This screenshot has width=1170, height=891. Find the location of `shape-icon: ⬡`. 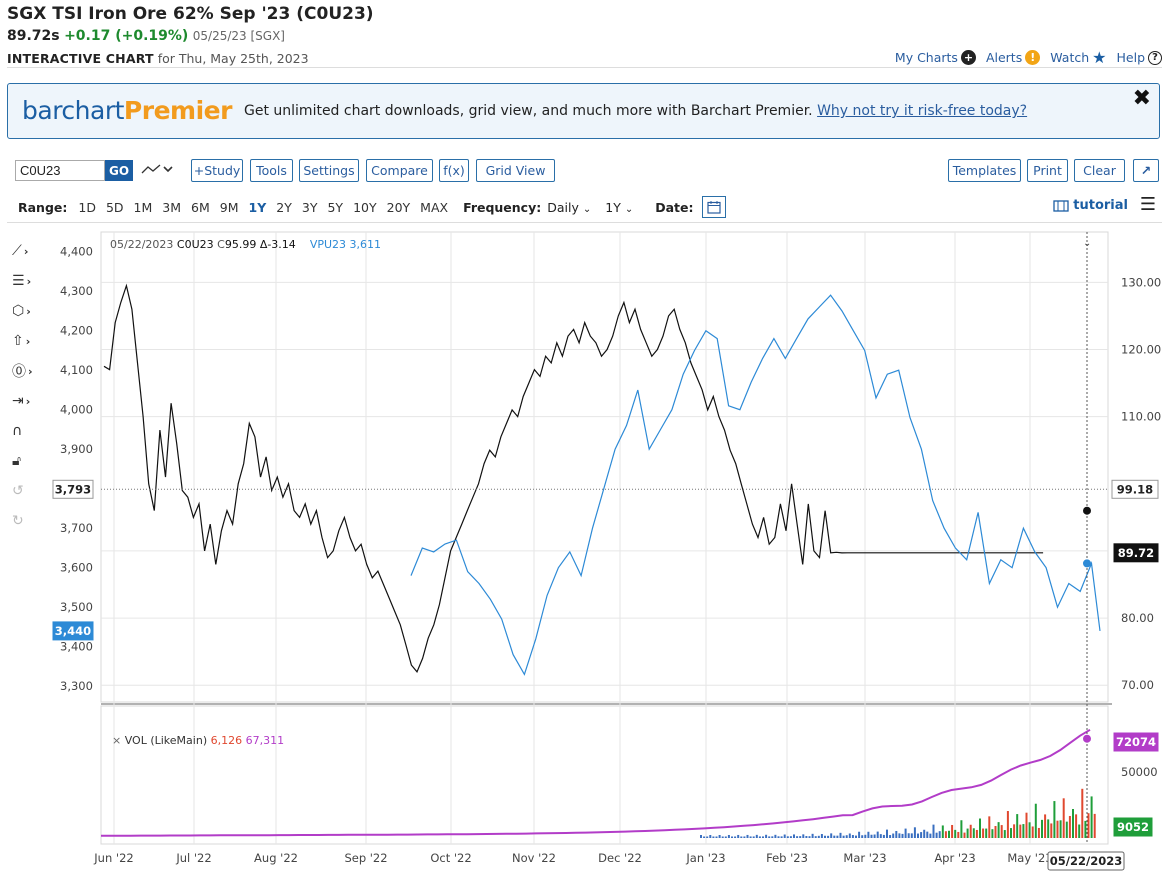

shape-icon: ⬡ is located at coordinates (18, 311).